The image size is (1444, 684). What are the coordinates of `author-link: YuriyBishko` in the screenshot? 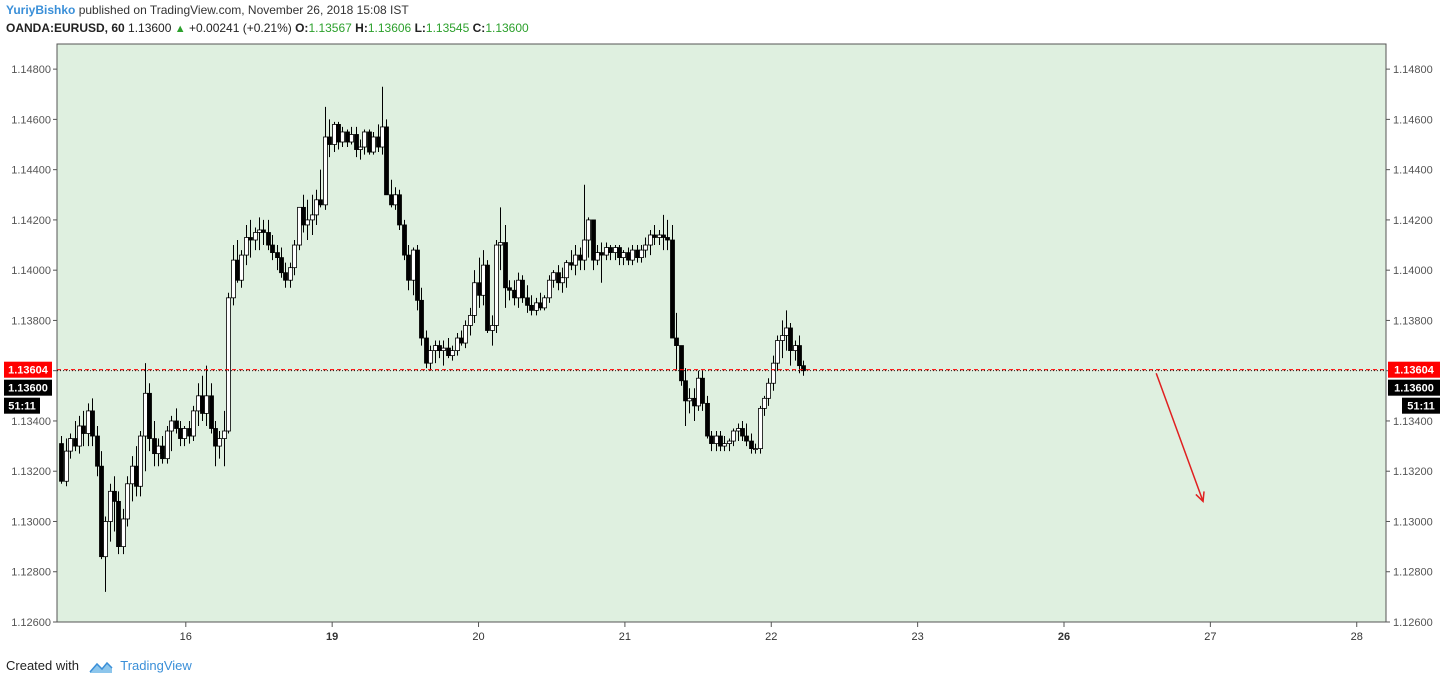 It's located at (41, 10).